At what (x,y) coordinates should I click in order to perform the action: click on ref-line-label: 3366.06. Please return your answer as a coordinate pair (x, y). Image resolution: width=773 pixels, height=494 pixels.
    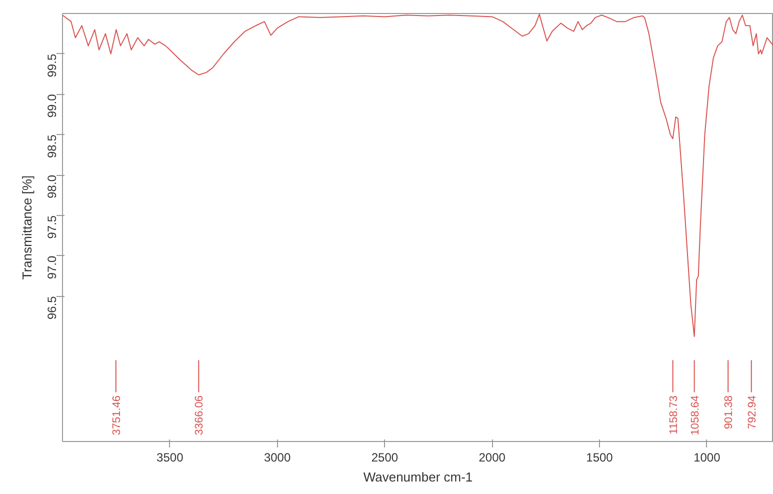
    Looking at the image, I should click on (200, 415).